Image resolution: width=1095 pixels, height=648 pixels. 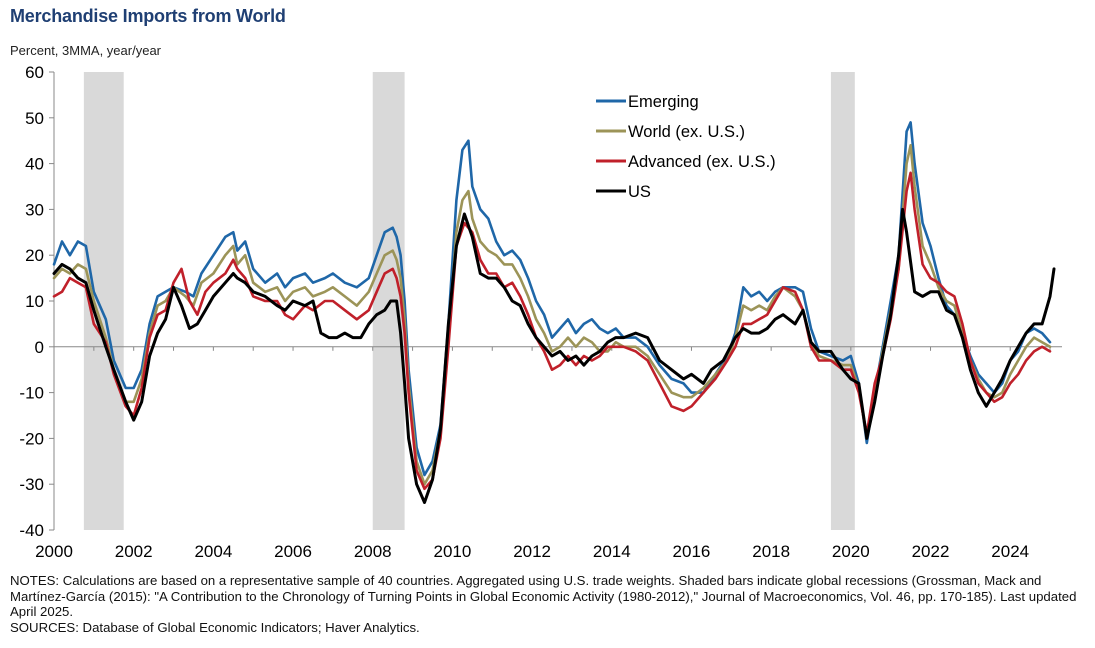 I want to click on y-tick-label: 60, so click(x=34, y=72).